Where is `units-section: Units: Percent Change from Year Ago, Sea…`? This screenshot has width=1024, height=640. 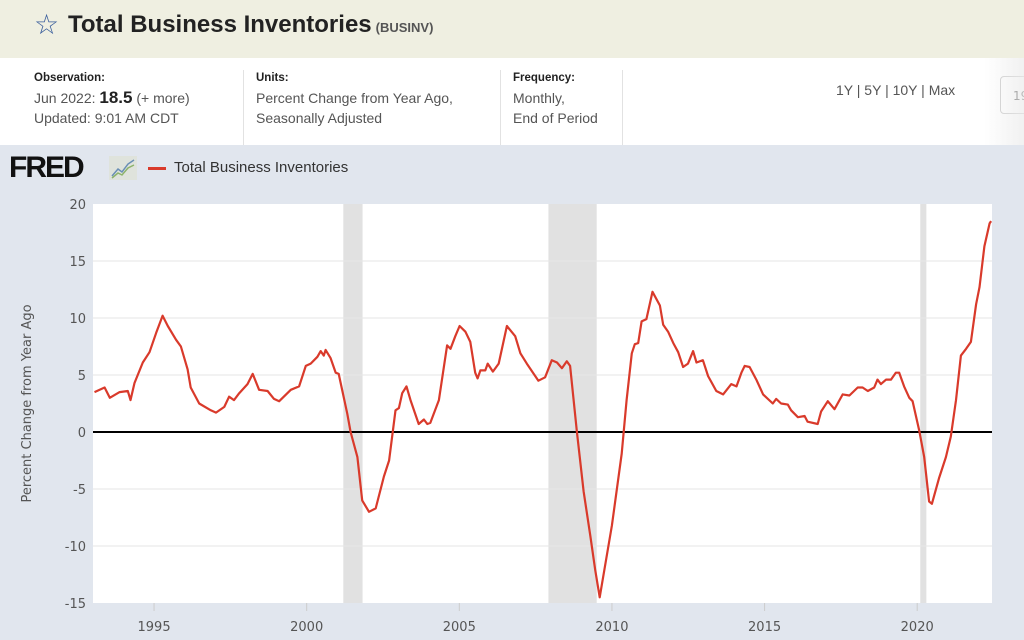
units-section: Units: Percent Change from Year Ago, Sea… is located at coordinates (369, 107).